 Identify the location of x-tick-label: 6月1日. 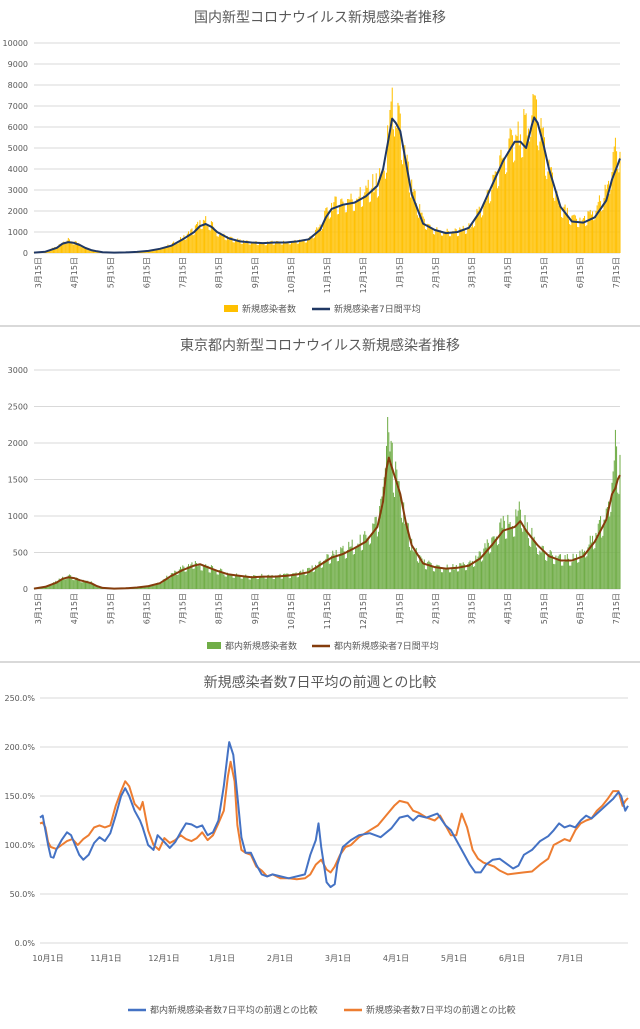
(512, 958).